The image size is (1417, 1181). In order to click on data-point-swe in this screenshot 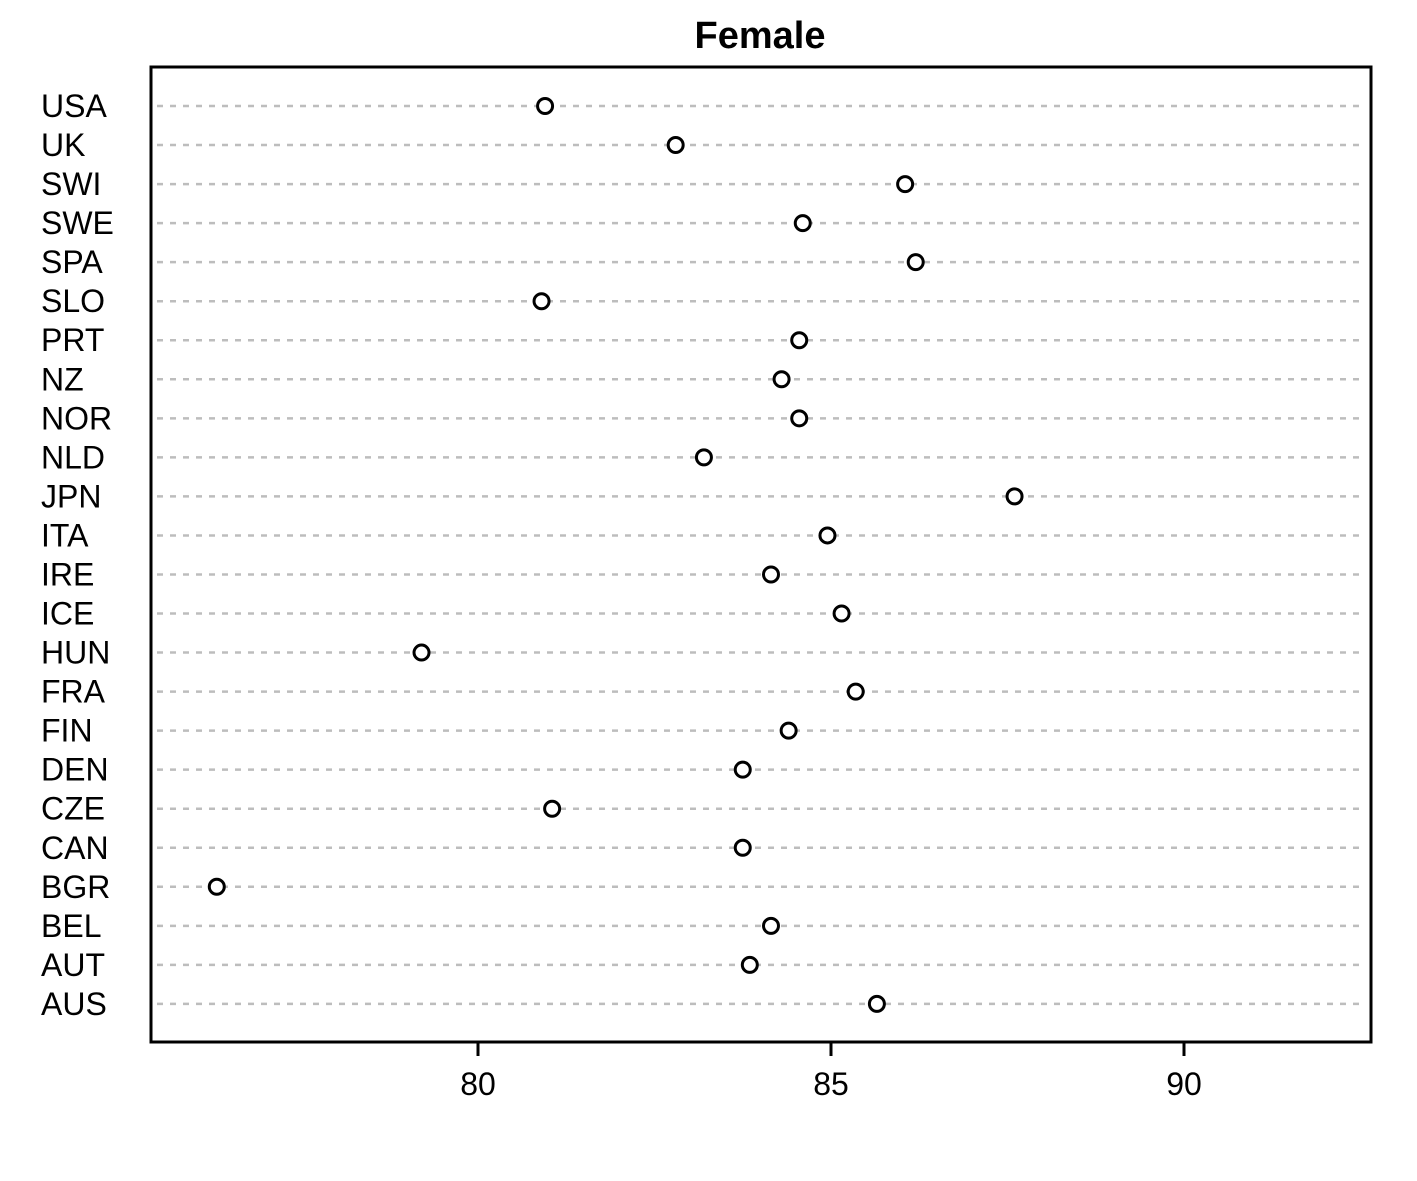, I will do `click(802, 223)`.